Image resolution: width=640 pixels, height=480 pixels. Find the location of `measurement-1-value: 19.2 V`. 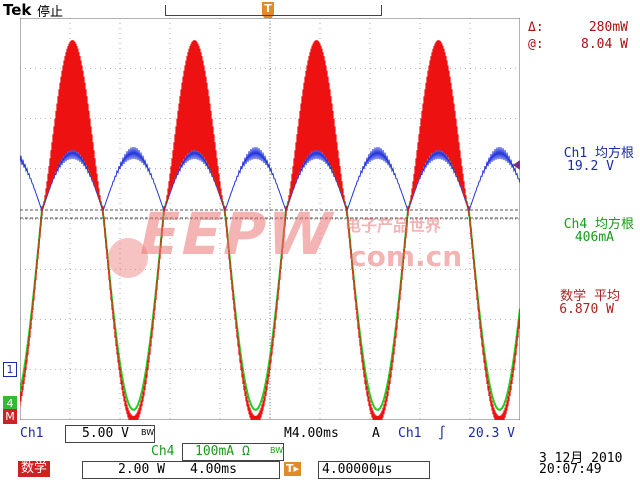

measurement-1-value: 19.2 V is located at coordinates (590, 166).